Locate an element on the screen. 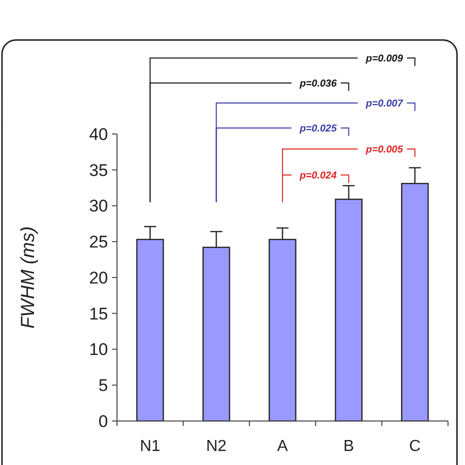 This screenshot has height=465, width=465. annotation: p=0.005 is located at coordinates (384, 150).